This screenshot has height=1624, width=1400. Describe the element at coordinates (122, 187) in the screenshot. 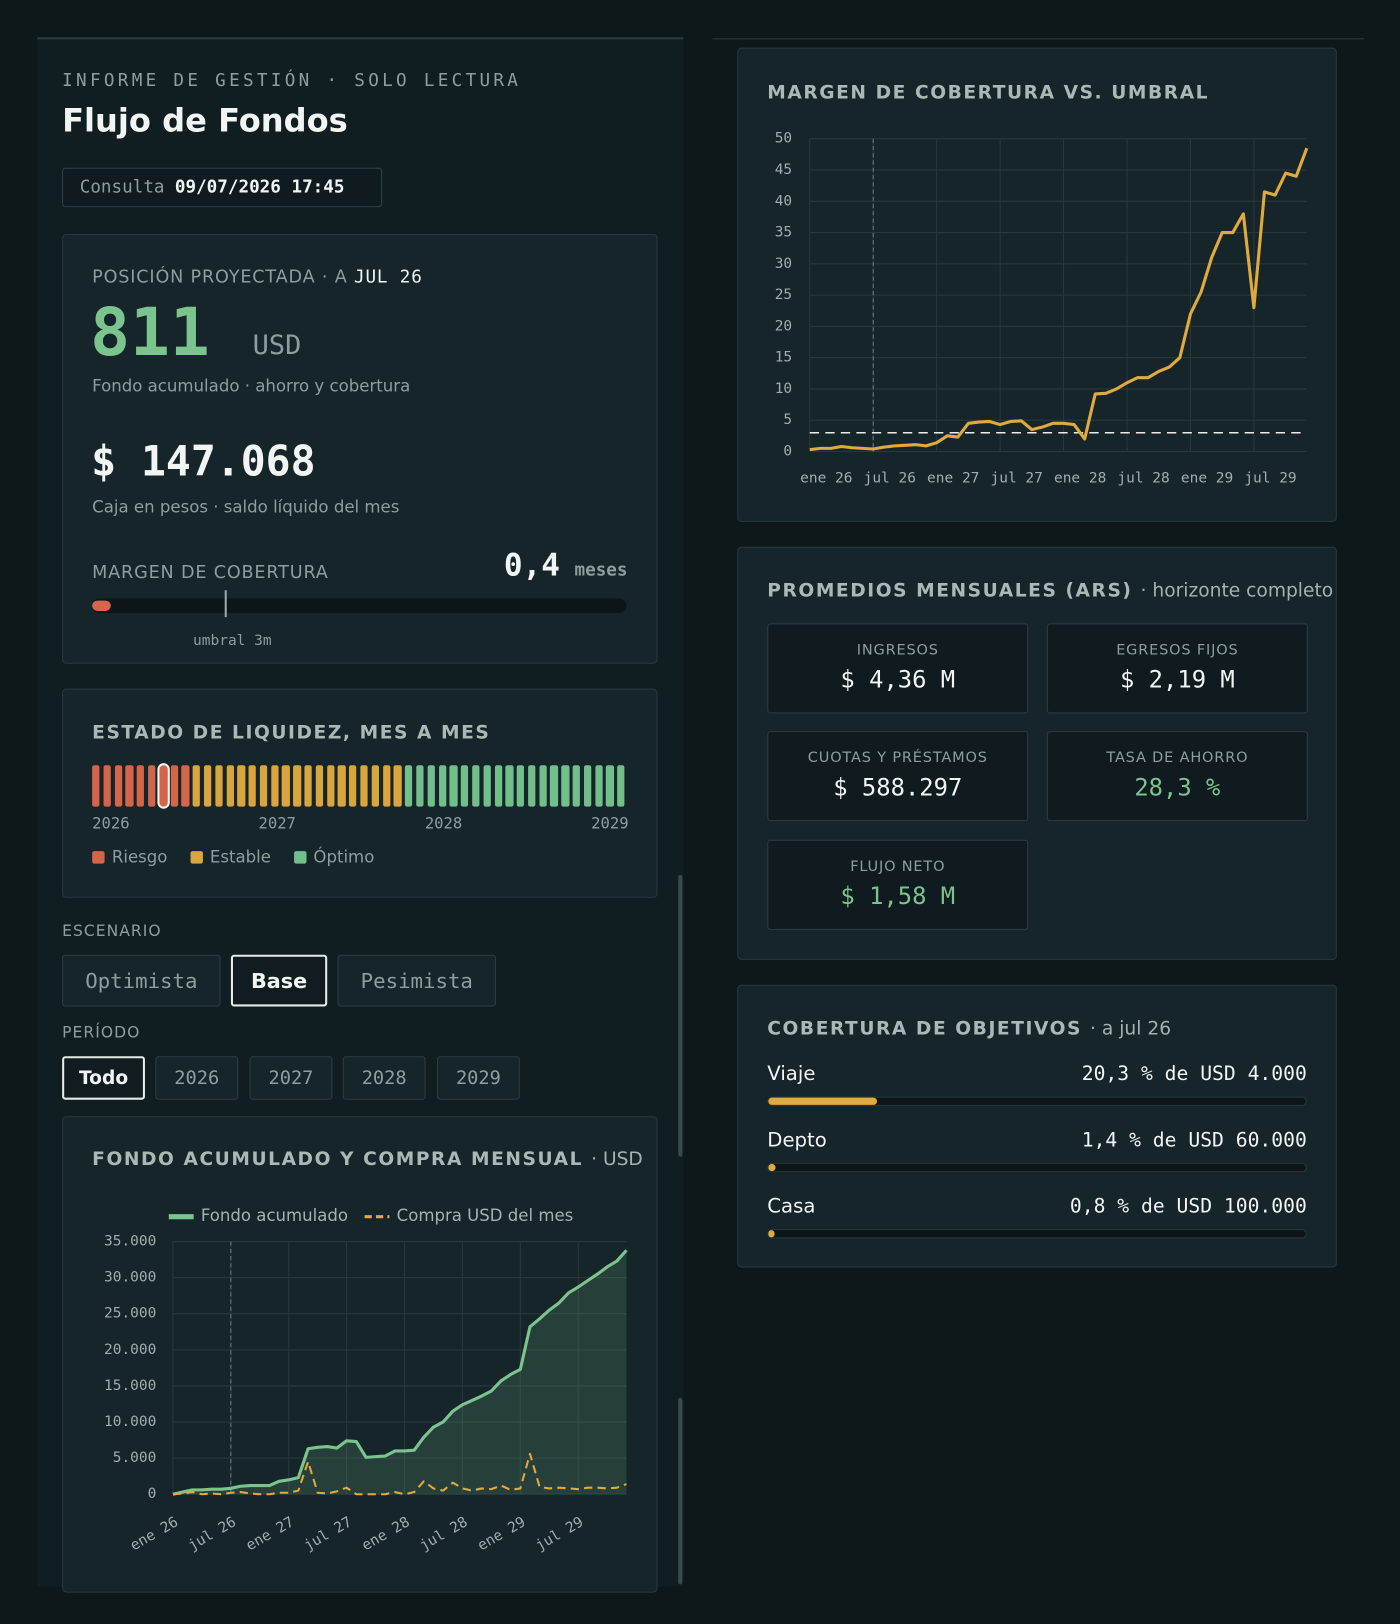

I see `query-label: Consulta` at that location.